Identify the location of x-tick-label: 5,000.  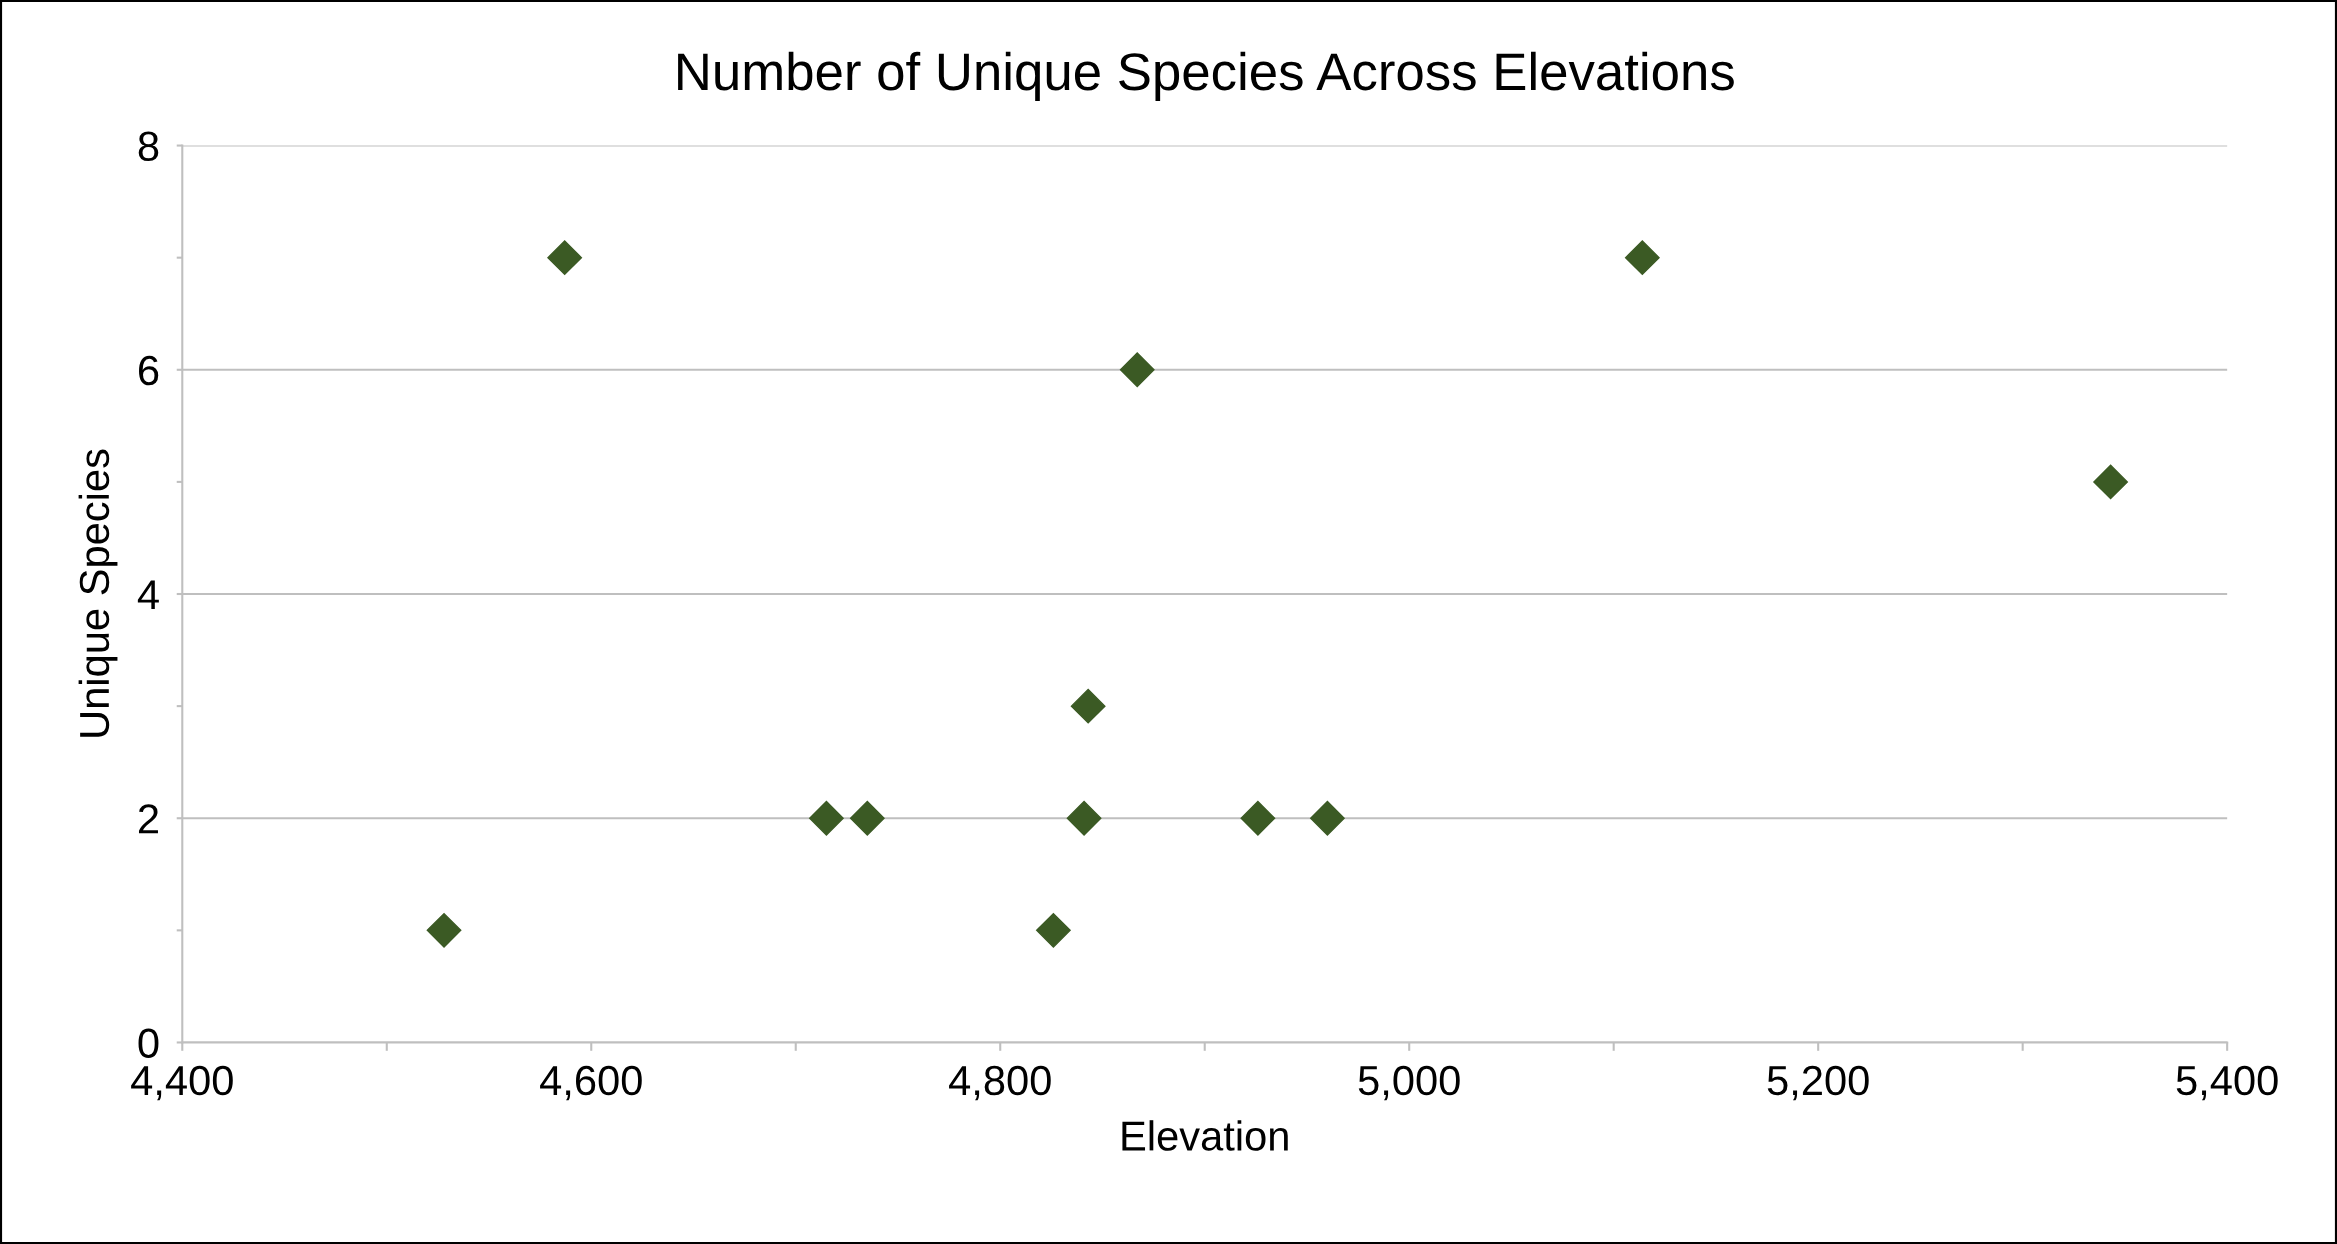
(1409, 1083).